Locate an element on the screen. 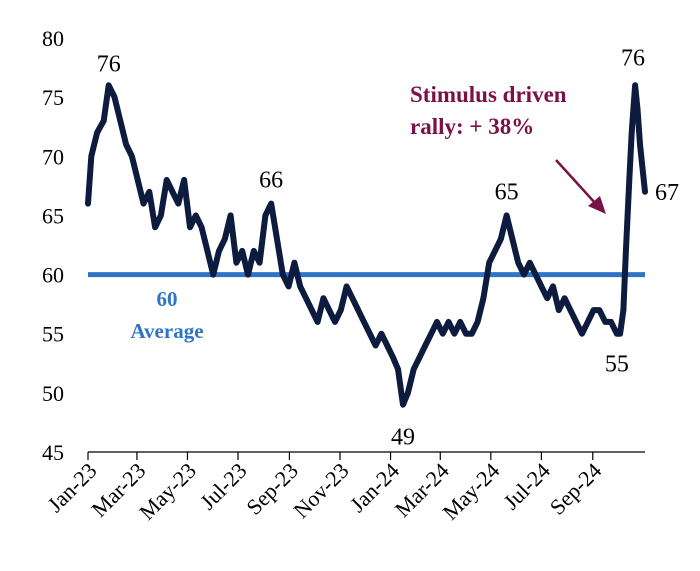  y-tick-label: 65 is located at coordinates (53, 215).